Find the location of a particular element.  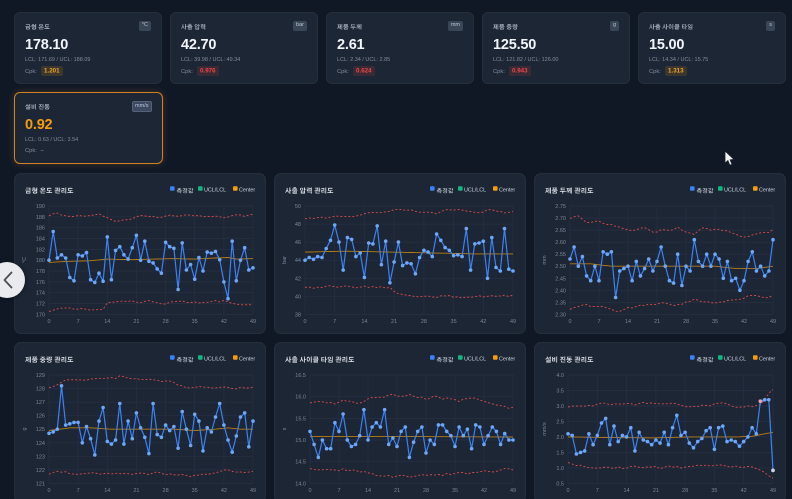

svg-text: 1.5 is located at coordinates (560, 453).